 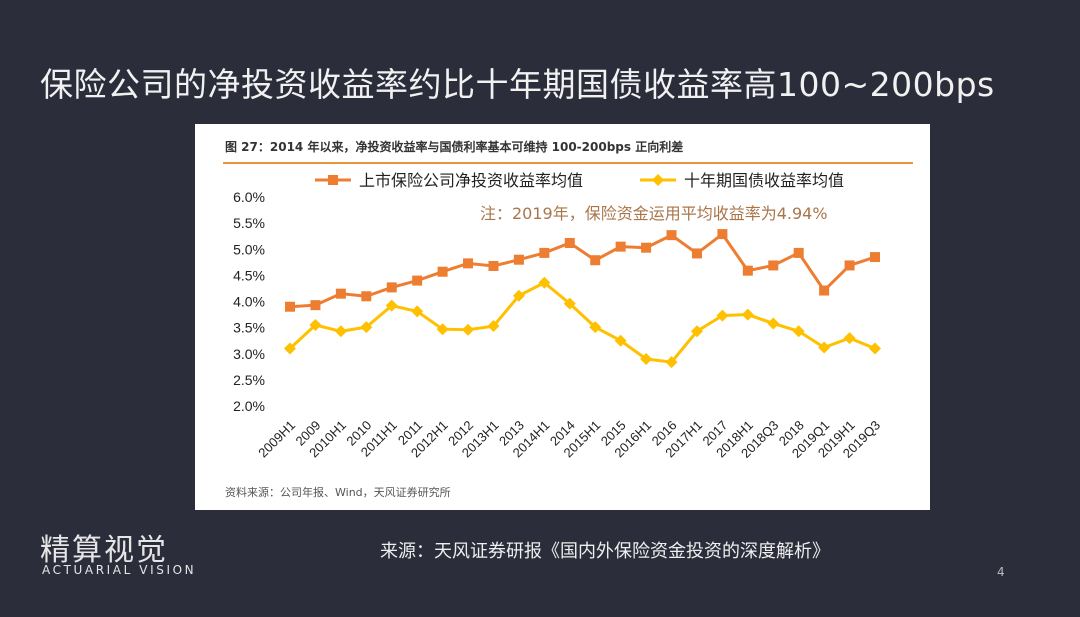 What do you see at coordinates (249, 223) in the screenshot?
I see `y-tick-label: 5.5%` at bounding box center [249, 223].